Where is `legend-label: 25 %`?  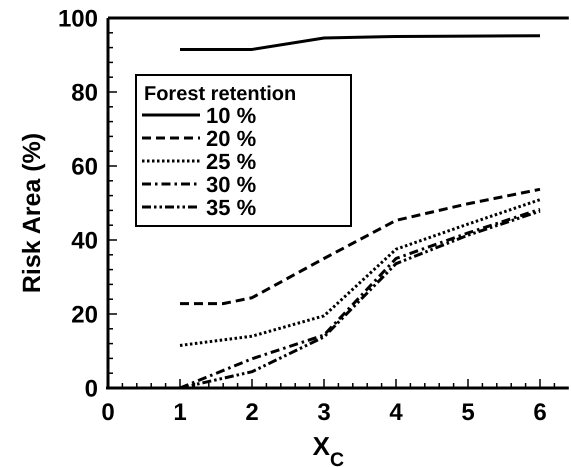
legend-label: 25 % is located at coordinates (231, 161).